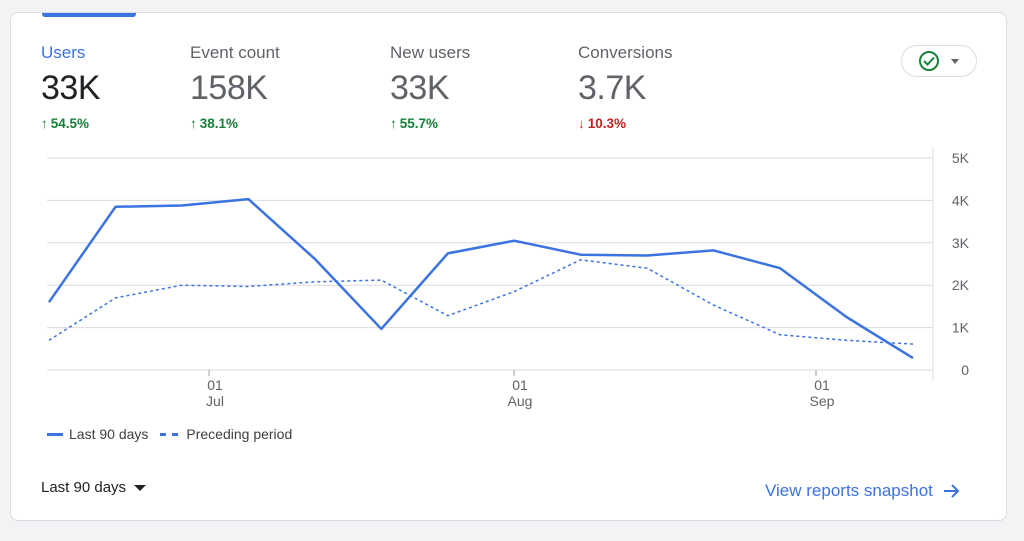 The image size is (1024, 541). Describe the element at coordinates (63, 52) in the screenshot. I see `metric-label: Users` at that location.